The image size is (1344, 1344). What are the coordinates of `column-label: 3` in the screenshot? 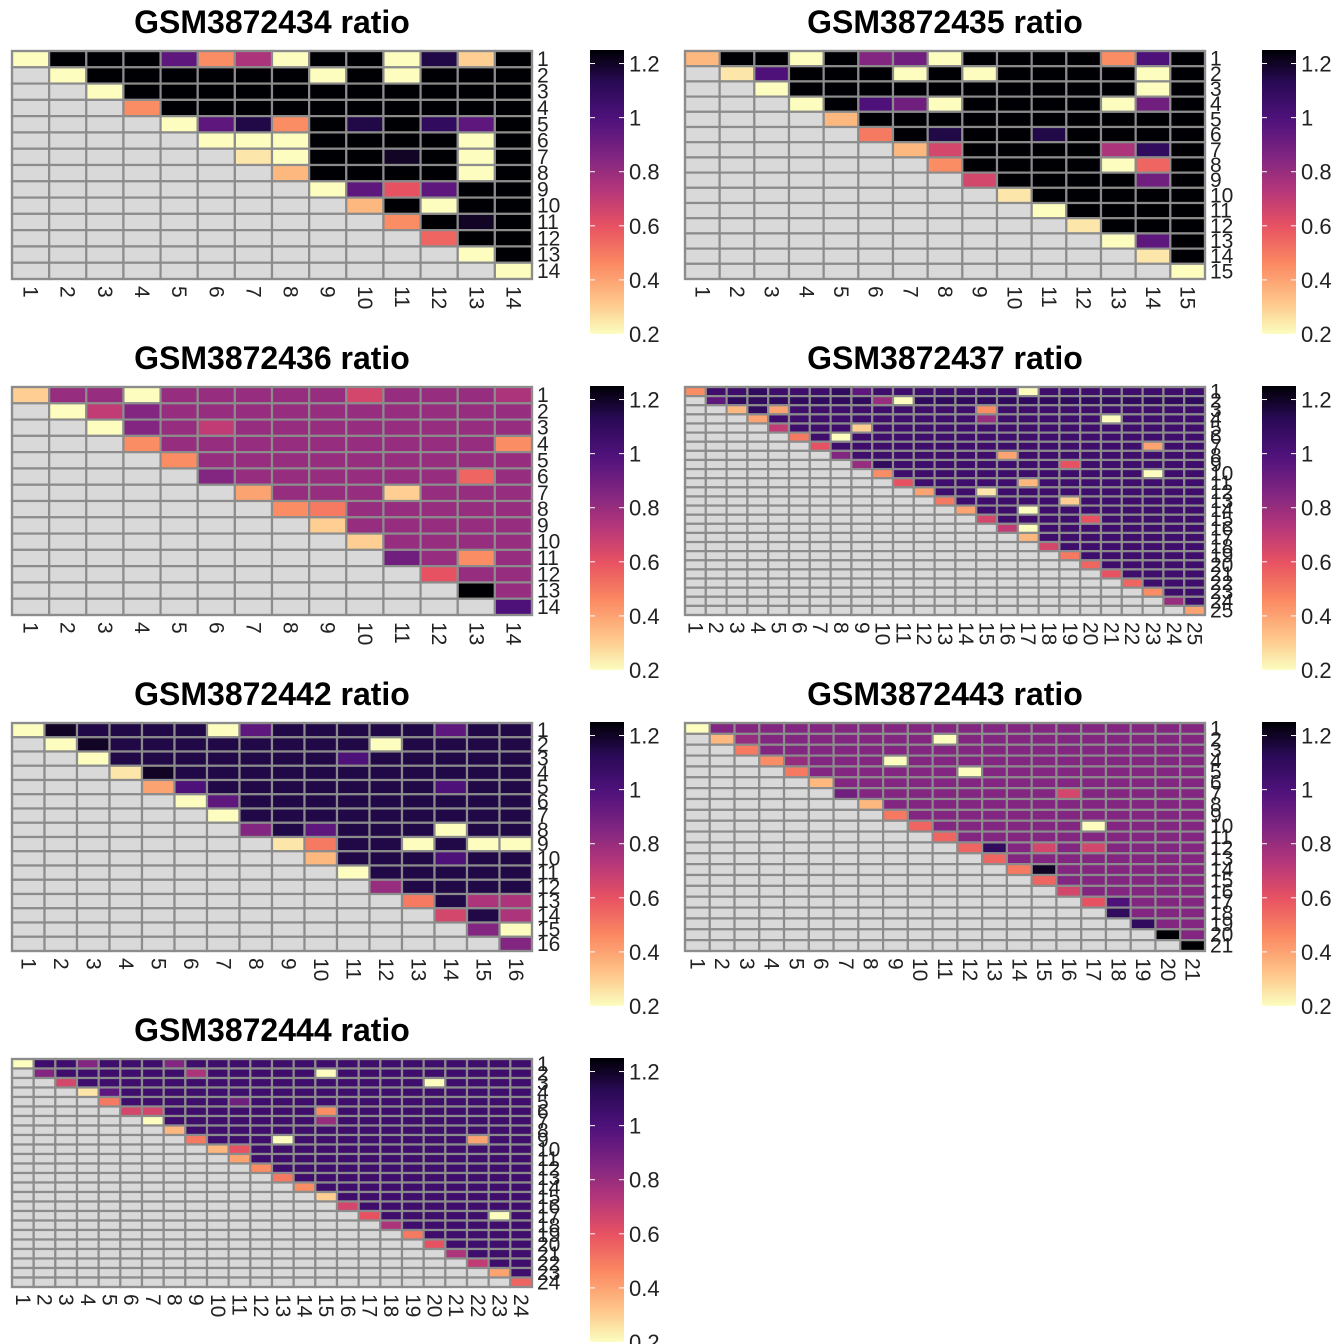 It's located at (104, 628).